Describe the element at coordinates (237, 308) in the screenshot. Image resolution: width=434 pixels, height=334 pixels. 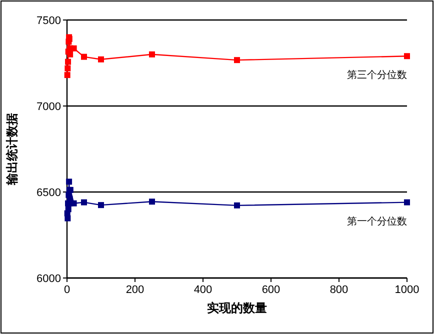
I see `x-axis-title: 实现的数量` at that location.